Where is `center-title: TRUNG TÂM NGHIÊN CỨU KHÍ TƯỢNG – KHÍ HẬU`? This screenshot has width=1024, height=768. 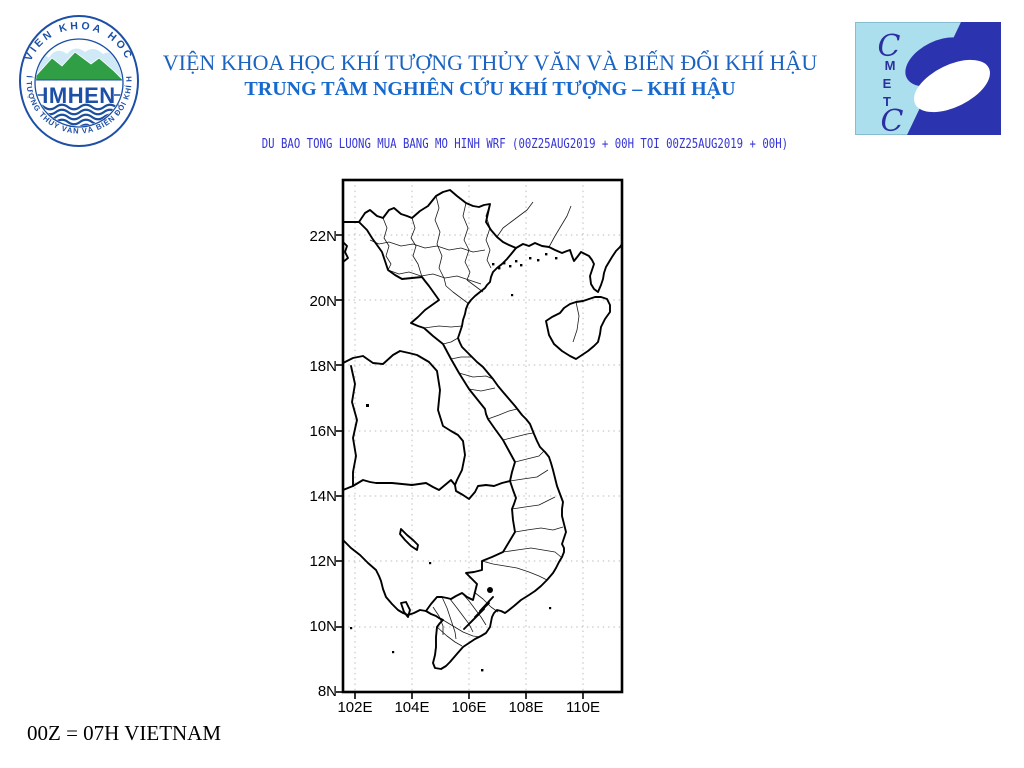 center-title: TRUNG TÂM NGHIÊN CỨU KHÍ TƯỢNG – KHÍ HẬU is located at coordinates (490, 89).